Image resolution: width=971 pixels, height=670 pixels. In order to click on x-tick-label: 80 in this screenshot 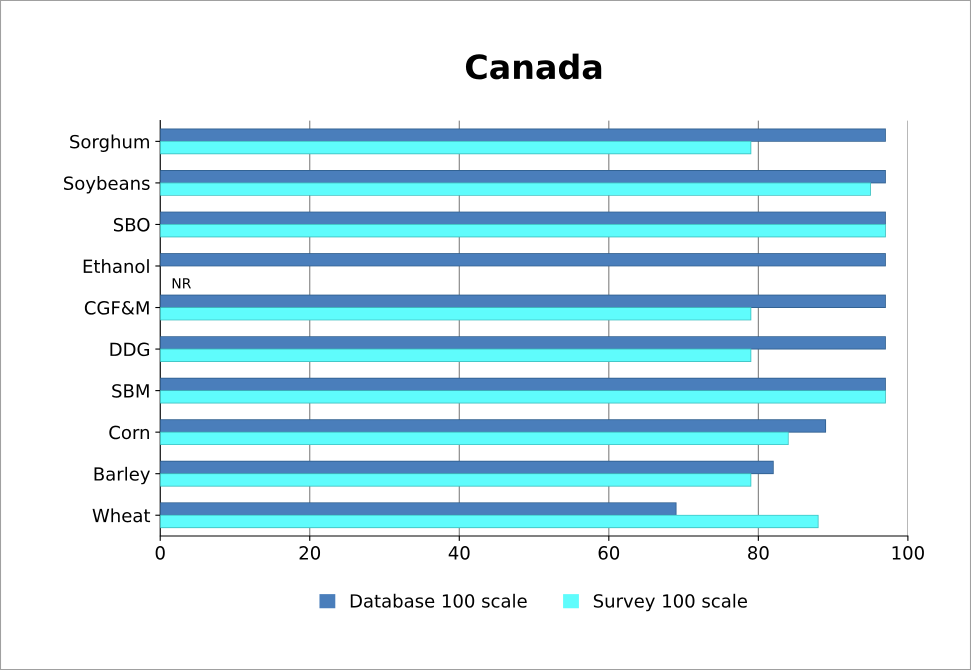, I will do `click(758, 553)`.